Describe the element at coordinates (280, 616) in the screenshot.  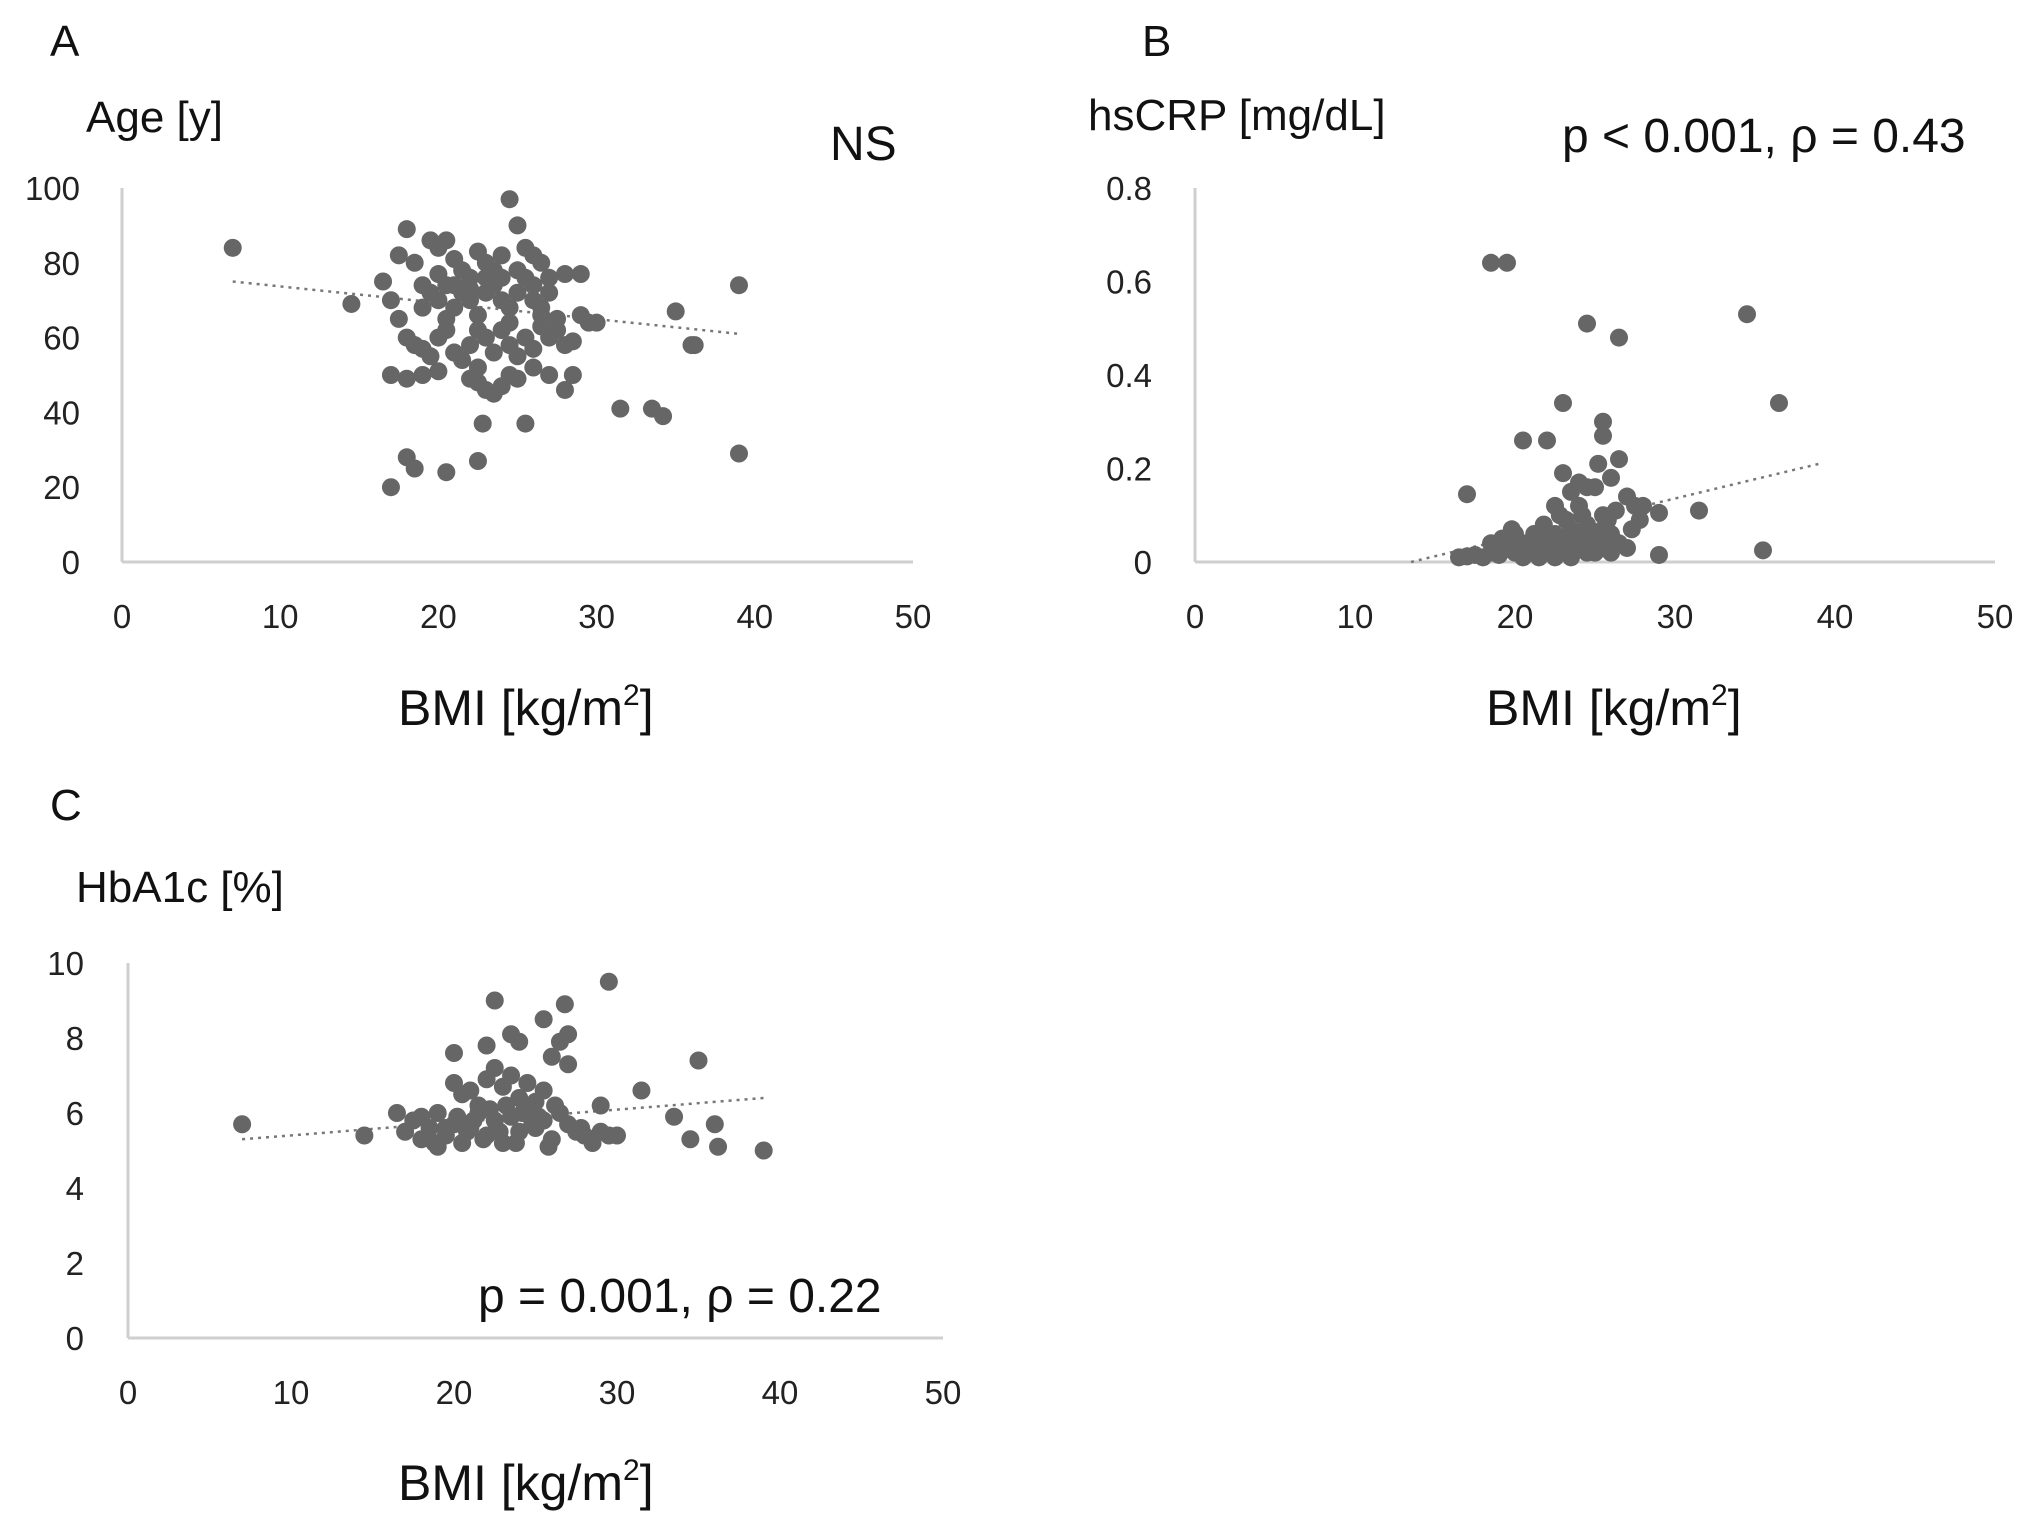
I see `panel-a-x-tick-label: 10` at that location.